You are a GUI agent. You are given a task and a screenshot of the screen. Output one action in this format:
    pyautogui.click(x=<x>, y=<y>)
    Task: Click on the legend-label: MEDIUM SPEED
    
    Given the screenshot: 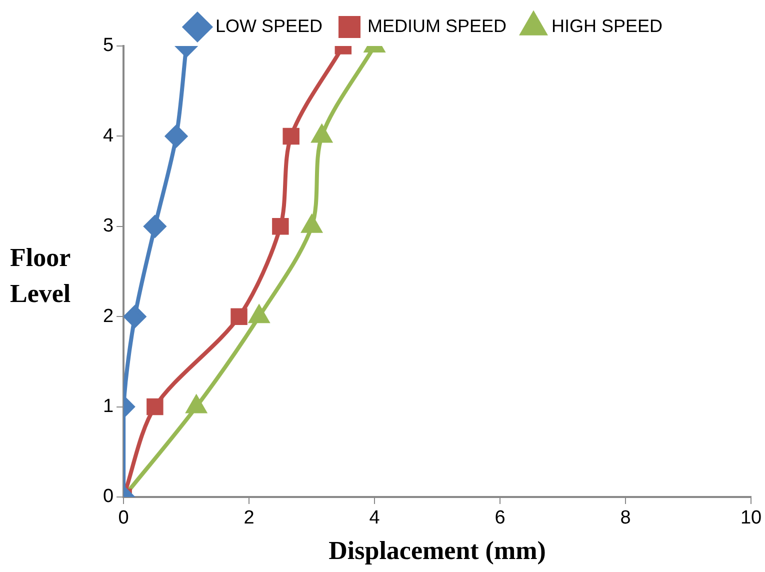 What is the action you would take?
    pyautogui.click(x=437, y=26)
    